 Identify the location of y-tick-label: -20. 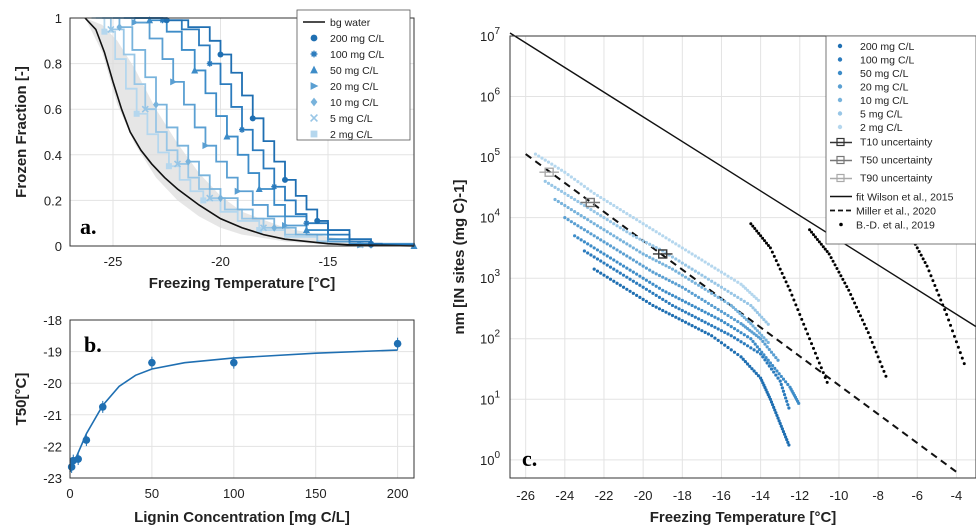
(52, 383).